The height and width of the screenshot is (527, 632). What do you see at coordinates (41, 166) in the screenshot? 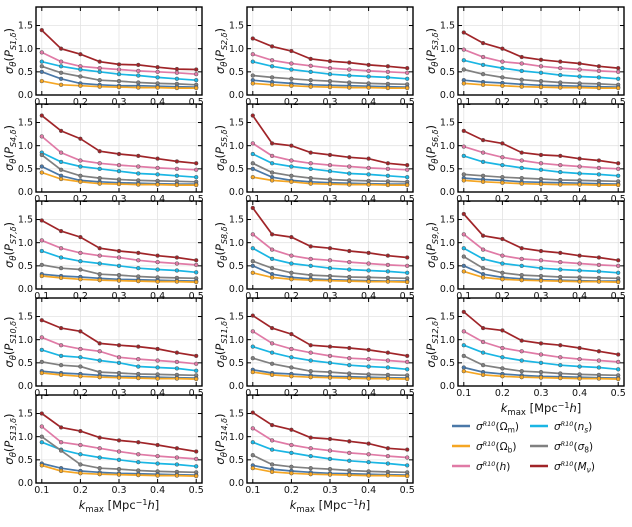
I see `data-point-Om` at bounding box center [41, 166].